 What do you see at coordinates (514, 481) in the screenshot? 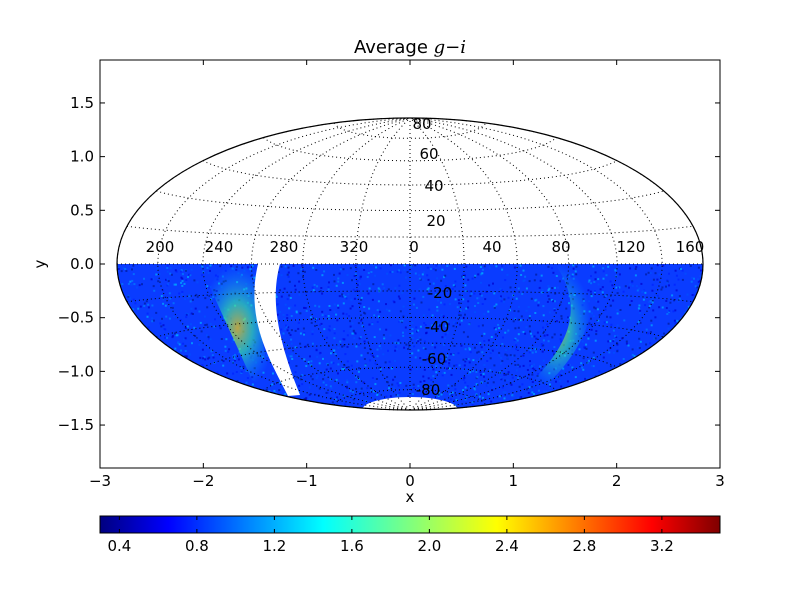
I see `x-tick-label: 1` at bounding box center [514, 481].